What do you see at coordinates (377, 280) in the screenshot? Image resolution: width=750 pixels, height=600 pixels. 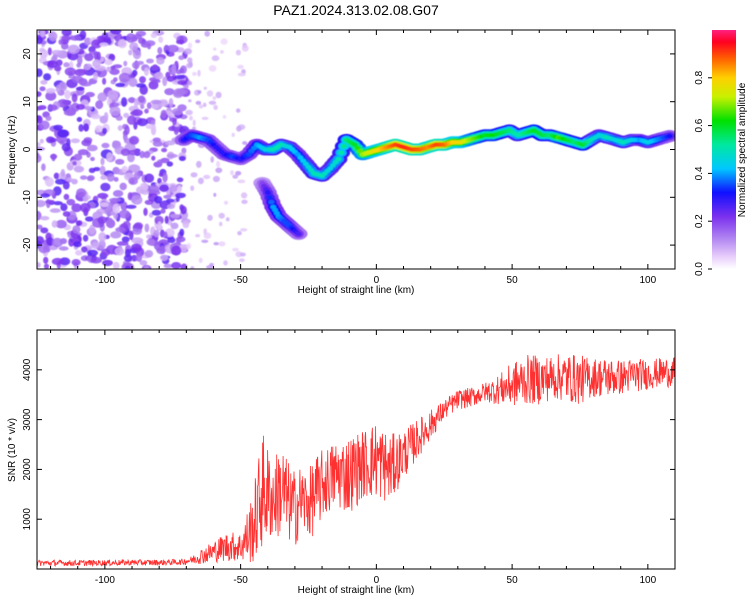 I see `x-tick-label: 0` at bounding box center [377, 280].